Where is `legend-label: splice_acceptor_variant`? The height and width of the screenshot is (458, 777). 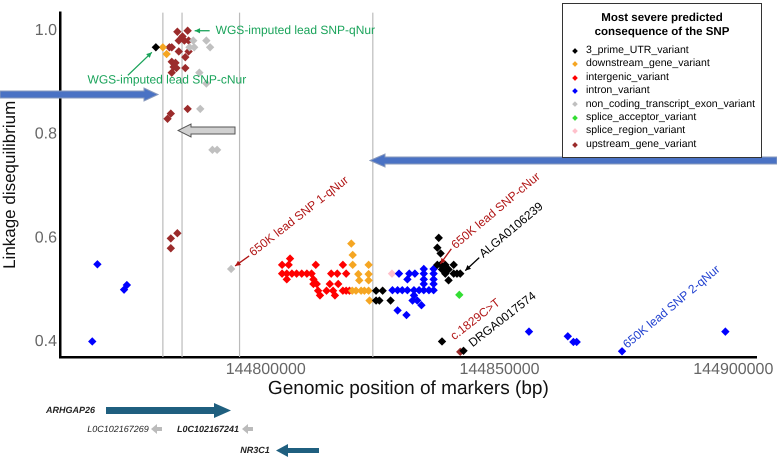 legend-label: splice_acceptor_variant is located at coordinates (641, 117).